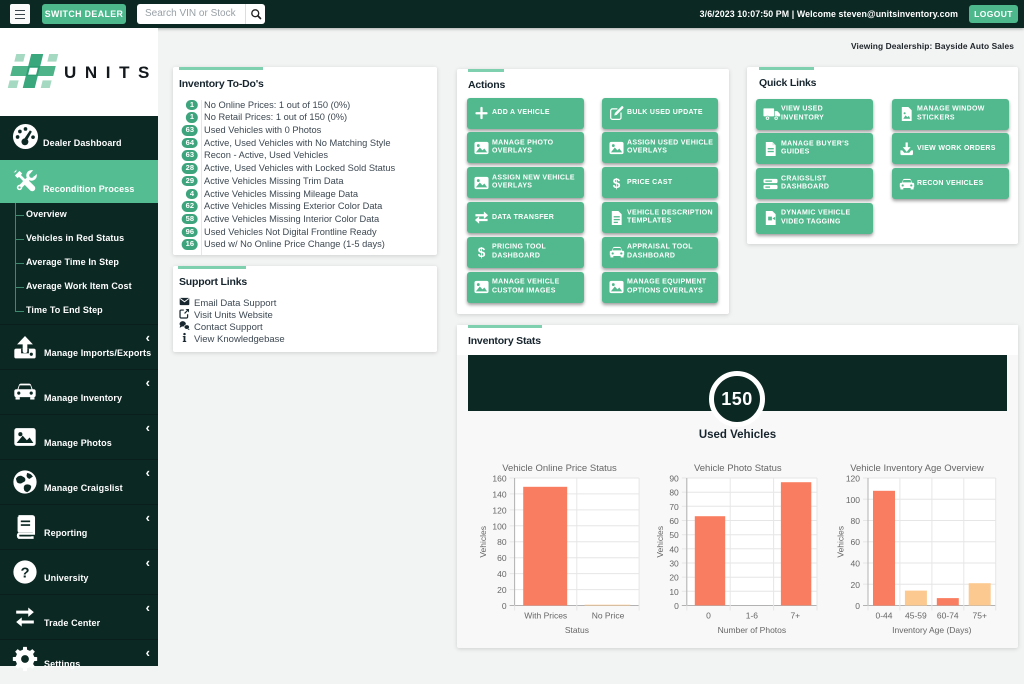 The height and width of the screenshot is (684, 1024). What do you see at coordinates (917, 468) in the screenshot?
I see `svg-text: Vehicle Inventory Age Overview` at bounding box center [917, 468].